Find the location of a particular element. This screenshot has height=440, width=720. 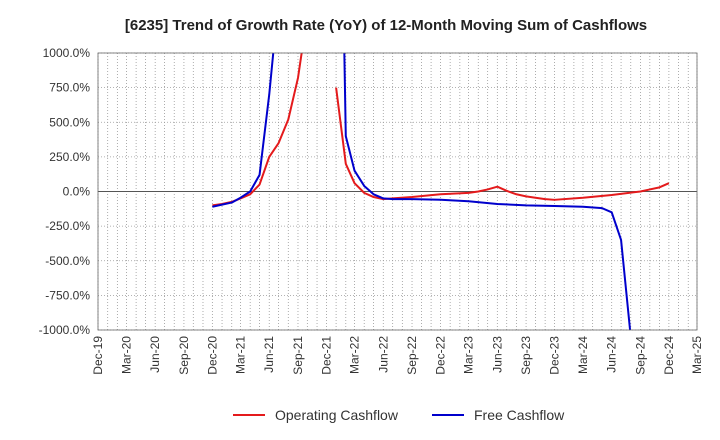

y-tick-label: 250.0% is located at coordinates (69, 157).